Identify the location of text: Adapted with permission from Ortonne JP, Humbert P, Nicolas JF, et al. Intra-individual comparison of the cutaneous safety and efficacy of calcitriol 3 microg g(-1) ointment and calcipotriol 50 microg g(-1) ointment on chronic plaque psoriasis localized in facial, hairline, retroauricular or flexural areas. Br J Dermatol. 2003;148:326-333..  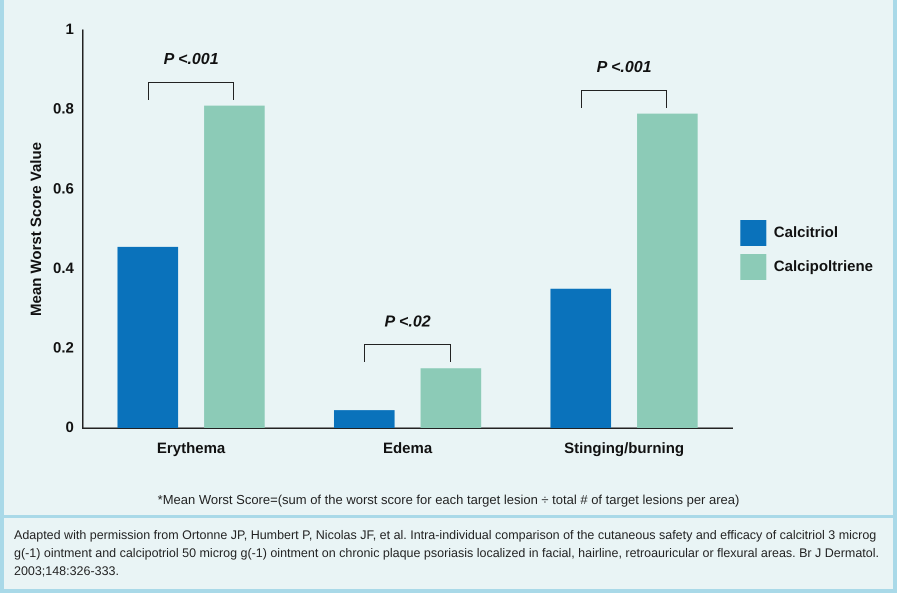
(448, 551).